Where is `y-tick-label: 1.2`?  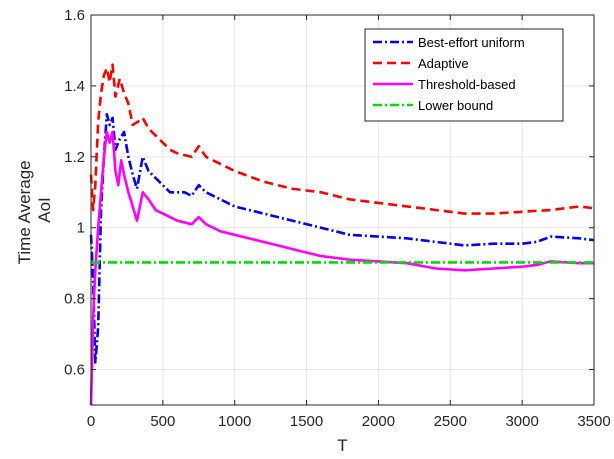
y-tick-label: 1.2 is located at coordinates (74, 157).